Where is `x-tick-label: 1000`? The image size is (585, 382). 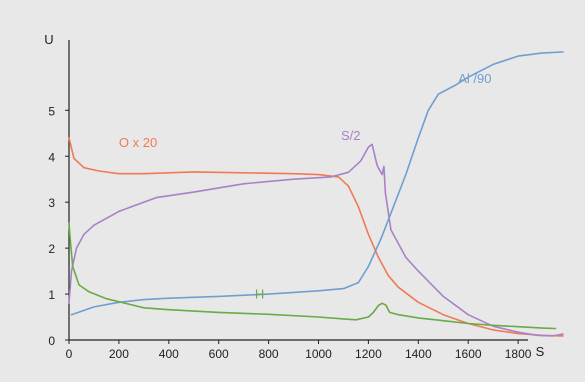 x-tick-label: 1000 is located at coordinates (318, 354).